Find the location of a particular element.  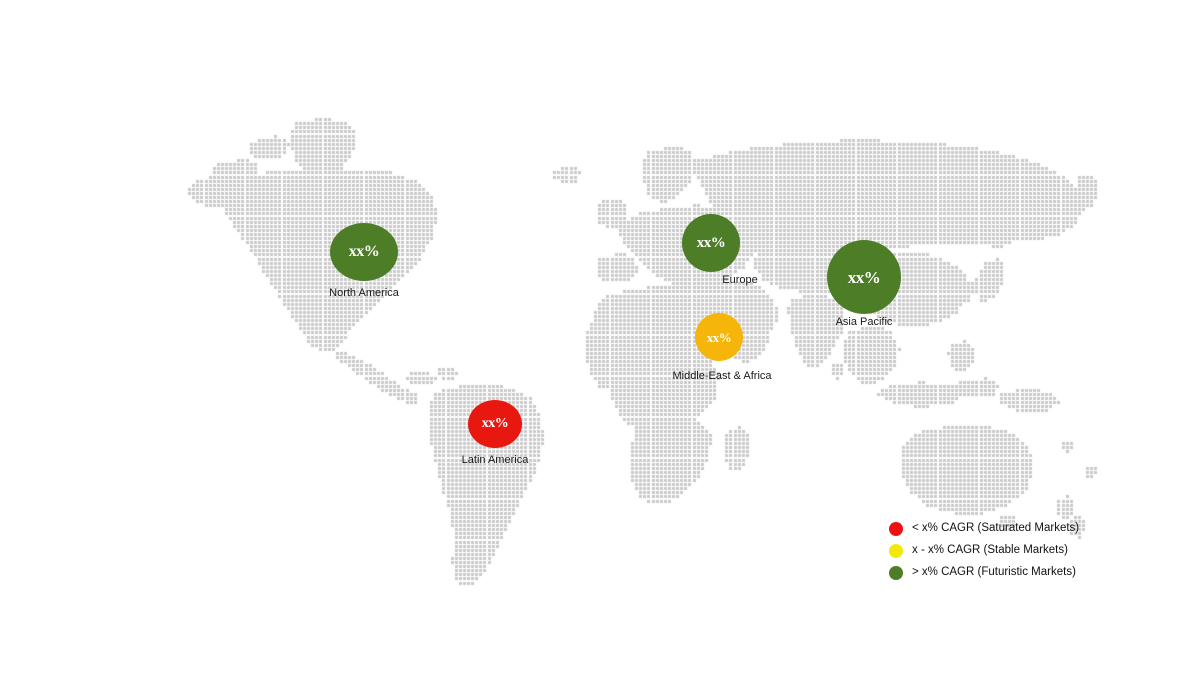

region-value-middle-east-africa: xx% is located at coordinates (719, 337).